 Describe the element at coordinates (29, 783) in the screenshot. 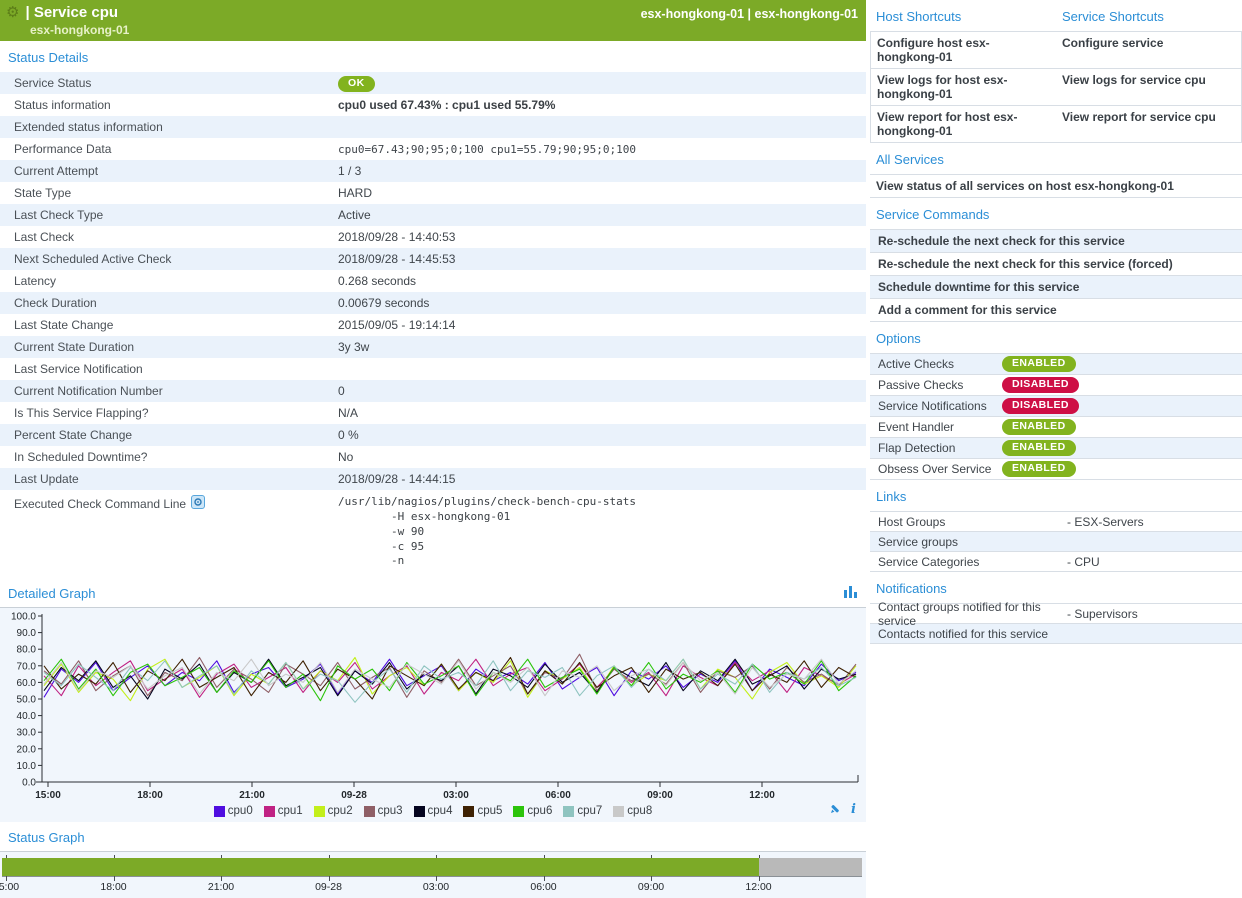

I see `y-tick-label: 0.0` at that location.